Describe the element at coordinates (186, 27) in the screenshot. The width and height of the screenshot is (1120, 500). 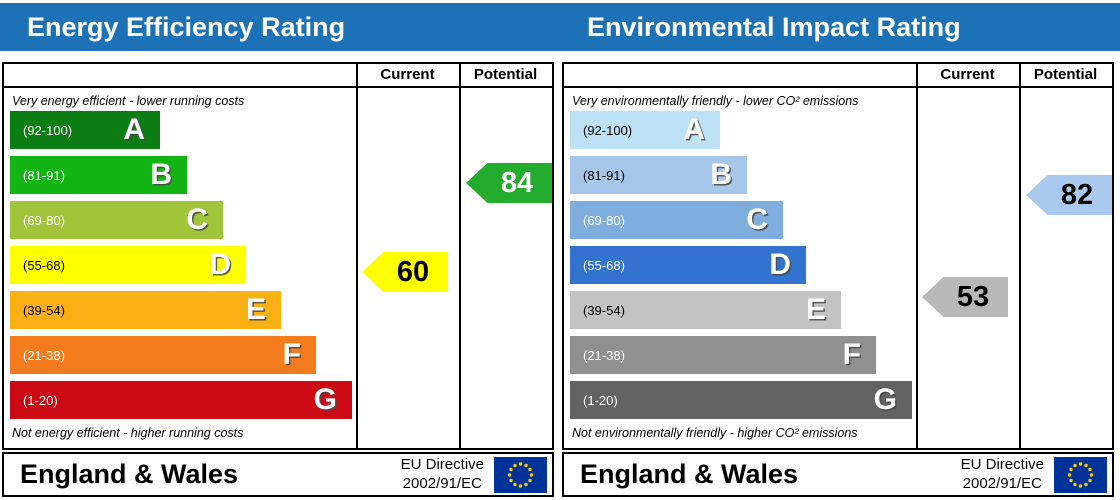
I see `energy-efficiency-title: Energy Efficiency Rating` at that location.